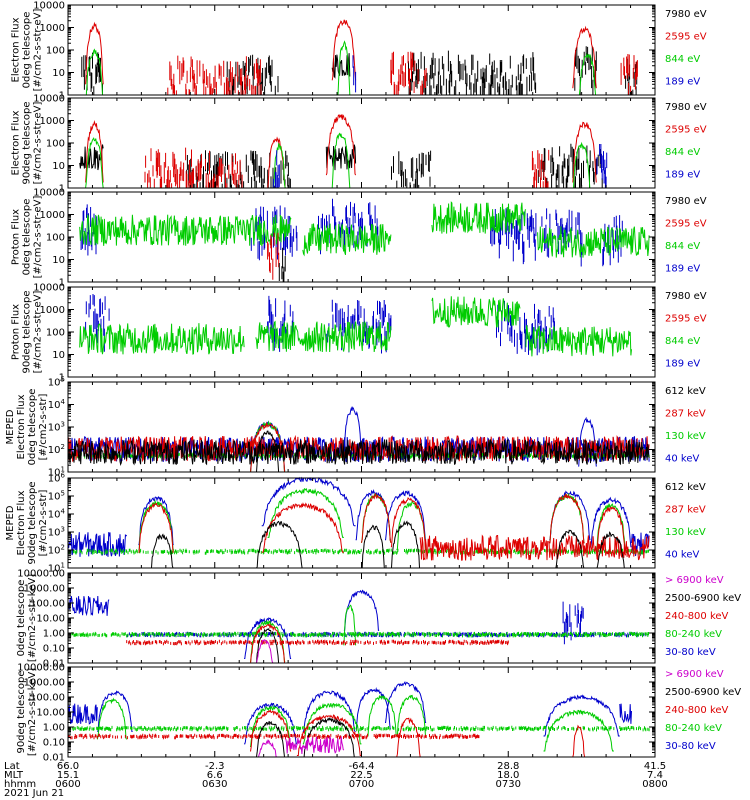 This screenshot has width=750, height=800. Describe the element at coordinates (54, 743) in the screenshot. I see `y-tick-label: 0.10` at that location.